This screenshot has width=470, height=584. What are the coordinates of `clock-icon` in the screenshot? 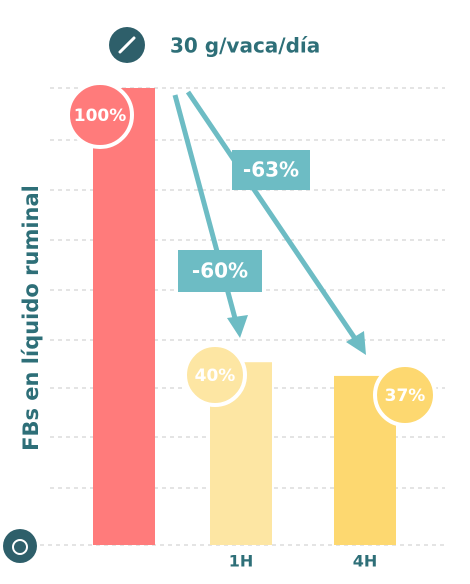 It's located at (20, 546).